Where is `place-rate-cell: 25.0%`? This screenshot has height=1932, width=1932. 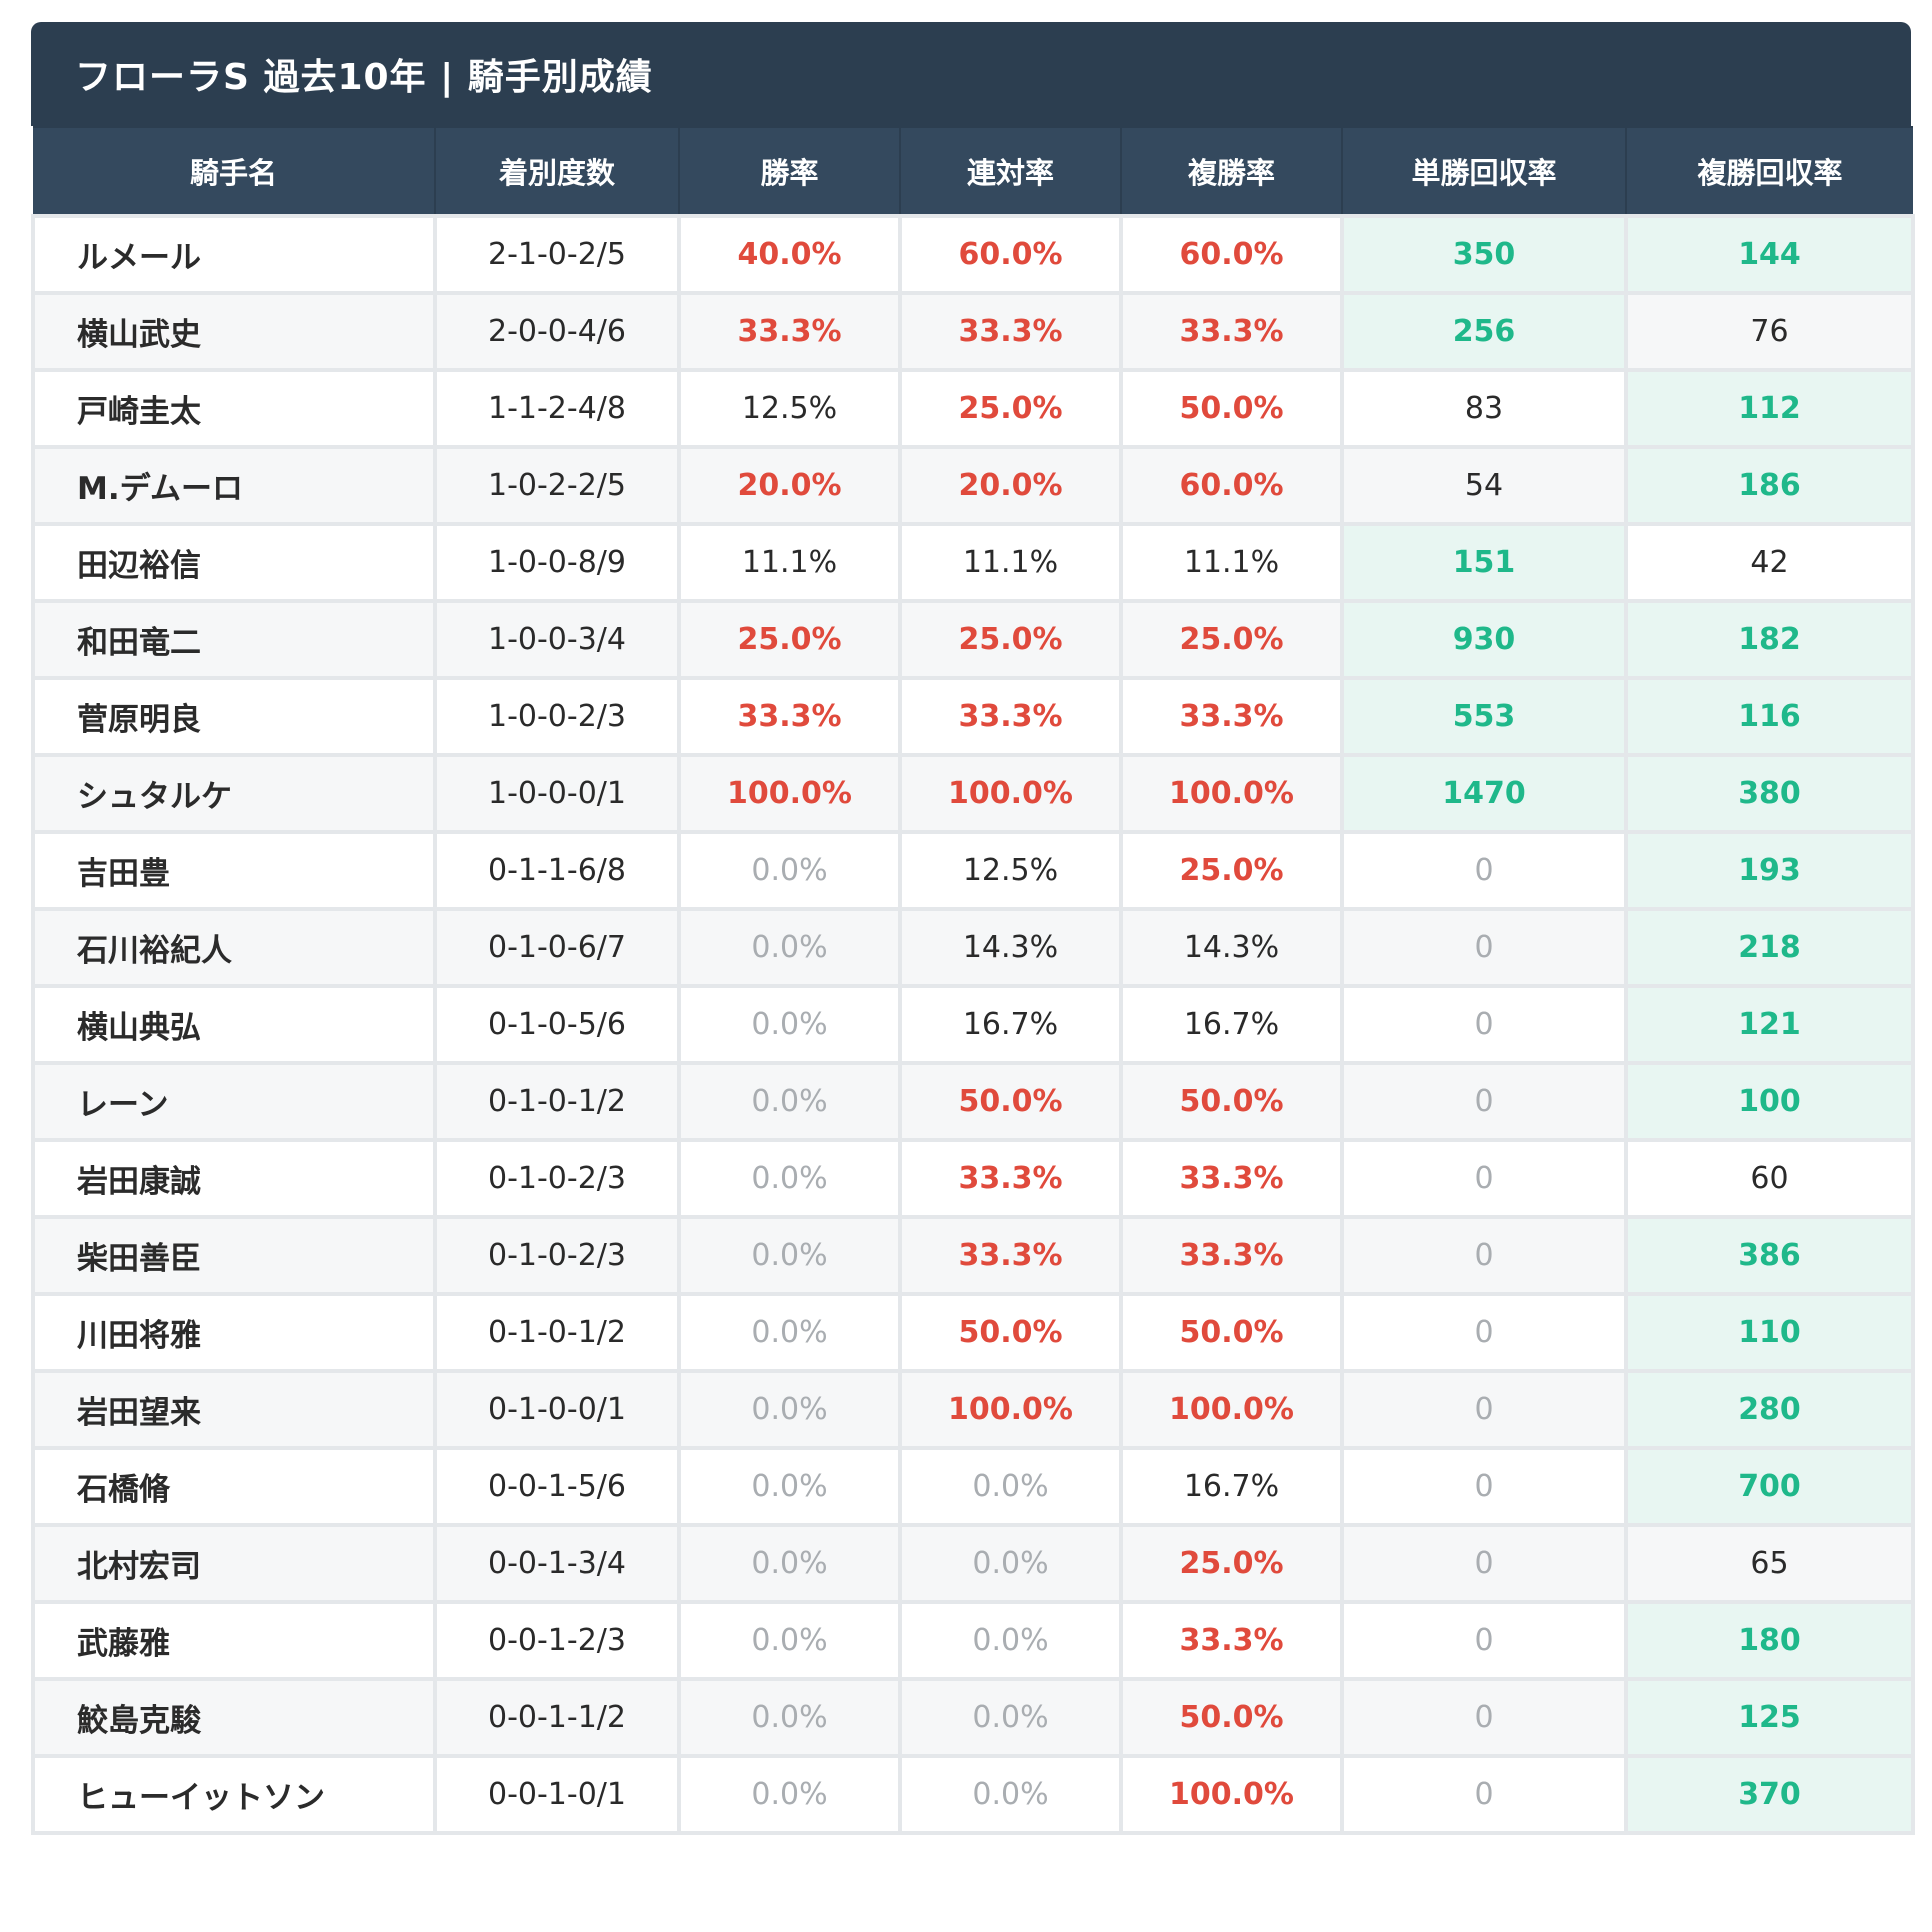 place-rate-cell: 25.0% is located at coordinates (1231, 870).